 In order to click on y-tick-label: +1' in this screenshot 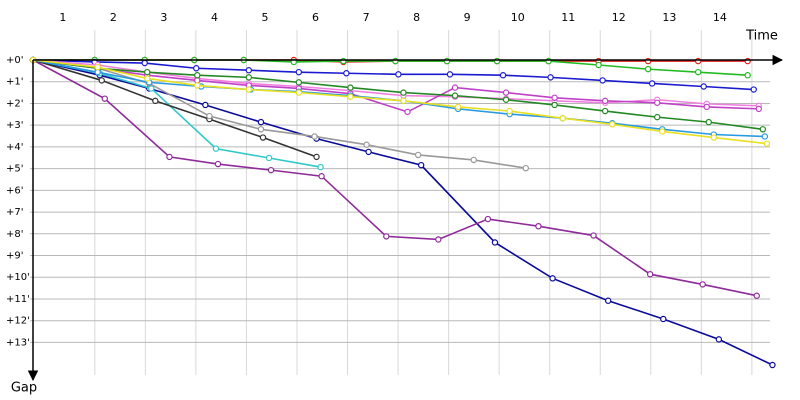, I will do `click(15, 82)`.